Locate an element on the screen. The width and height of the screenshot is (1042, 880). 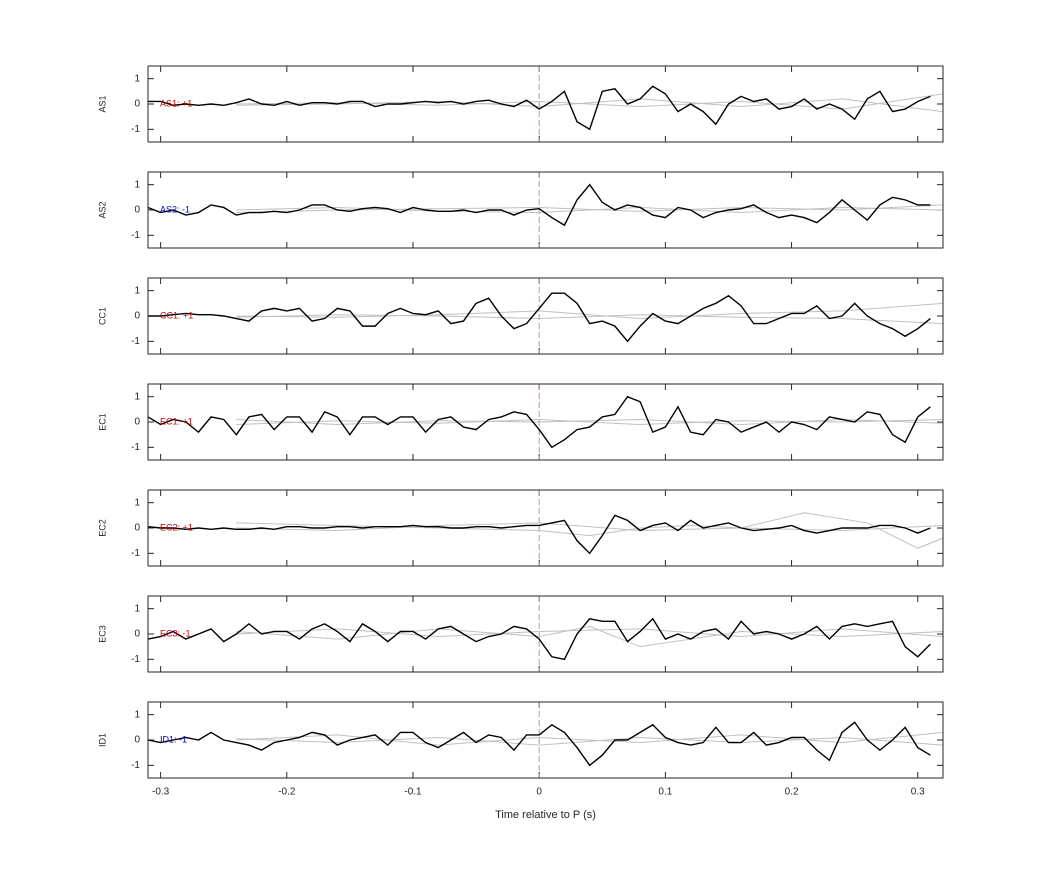
x-tick-label: -0.2 is located at coordinates (287, 792).